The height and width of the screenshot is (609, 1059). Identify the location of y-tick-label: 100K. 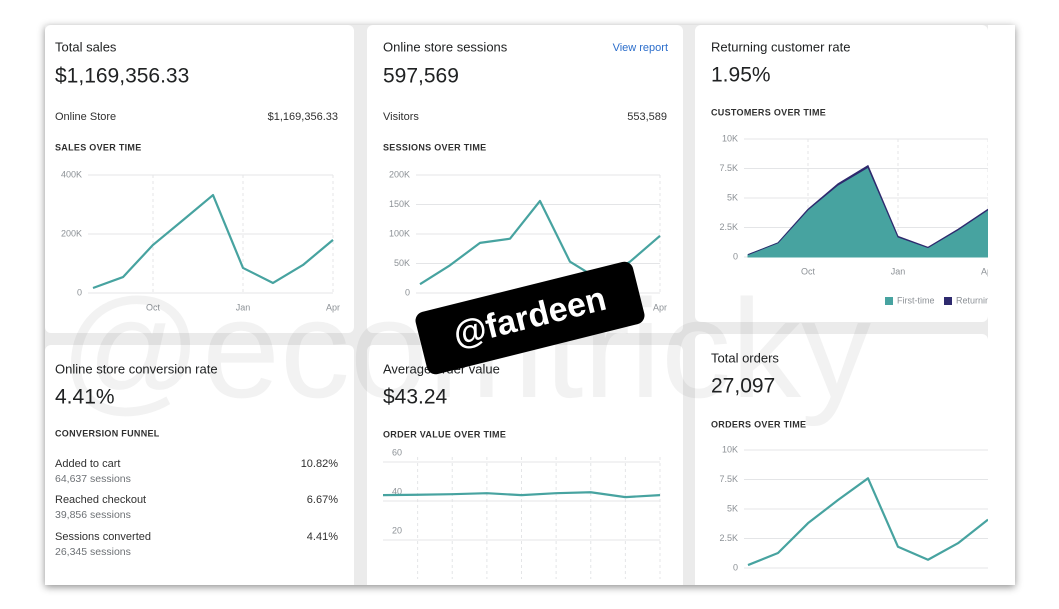
(399, 233).